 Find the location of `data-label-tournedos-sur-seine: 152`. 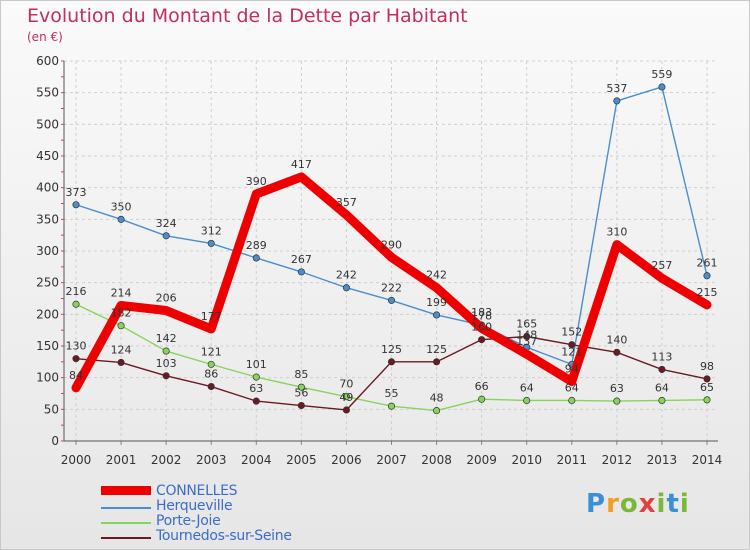

data-label-tournedos-sur-seine: 152 is located at coordinates (571, 332).